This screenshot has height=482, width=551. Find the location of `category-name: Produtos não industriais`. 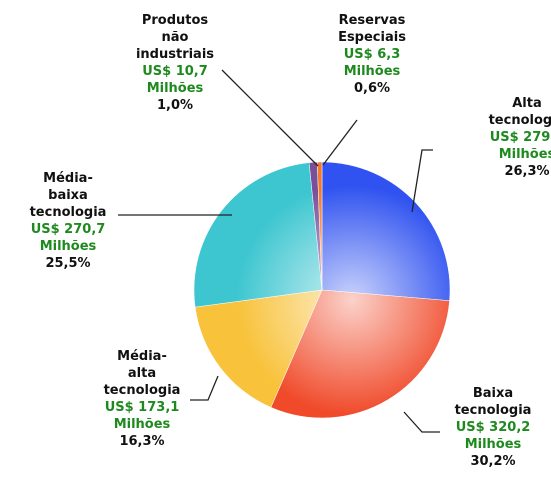

category-name: Produtos não industriais is located at coordinates (175, 37).